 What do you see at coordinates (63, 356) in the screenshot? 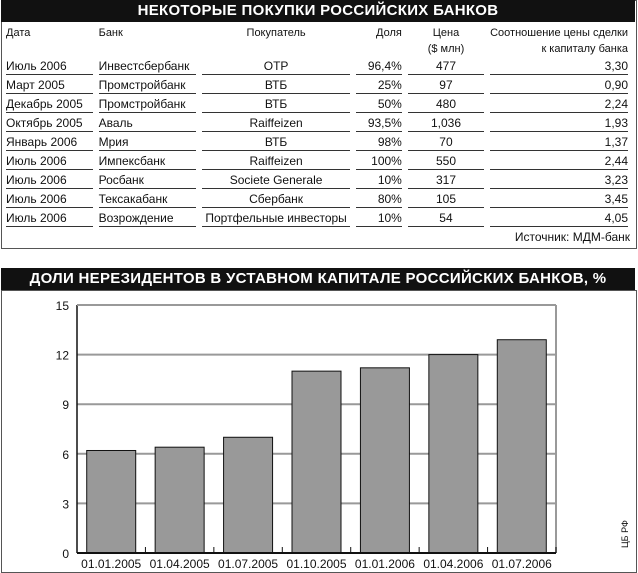
I see `y-tick-label: 12` at bounding box center [63, 356].